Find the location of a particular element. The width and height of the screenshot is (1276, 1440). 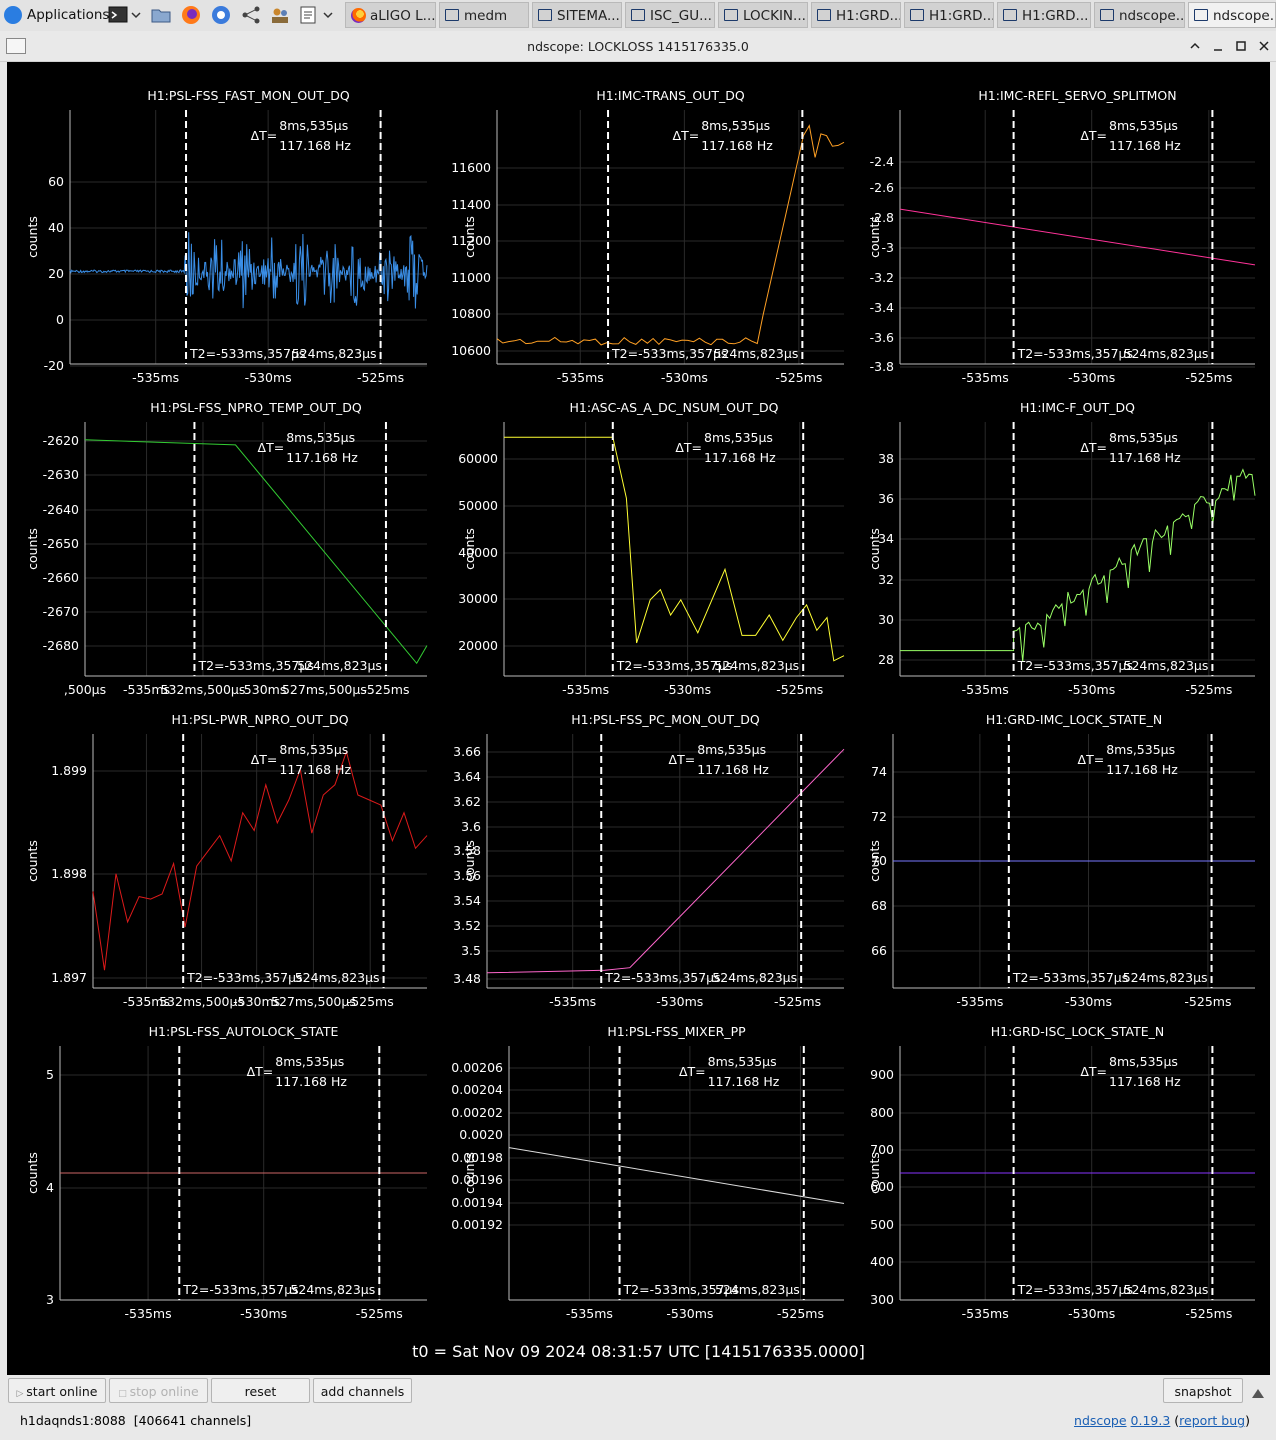

users-icon is located at coordinates (280, 15).